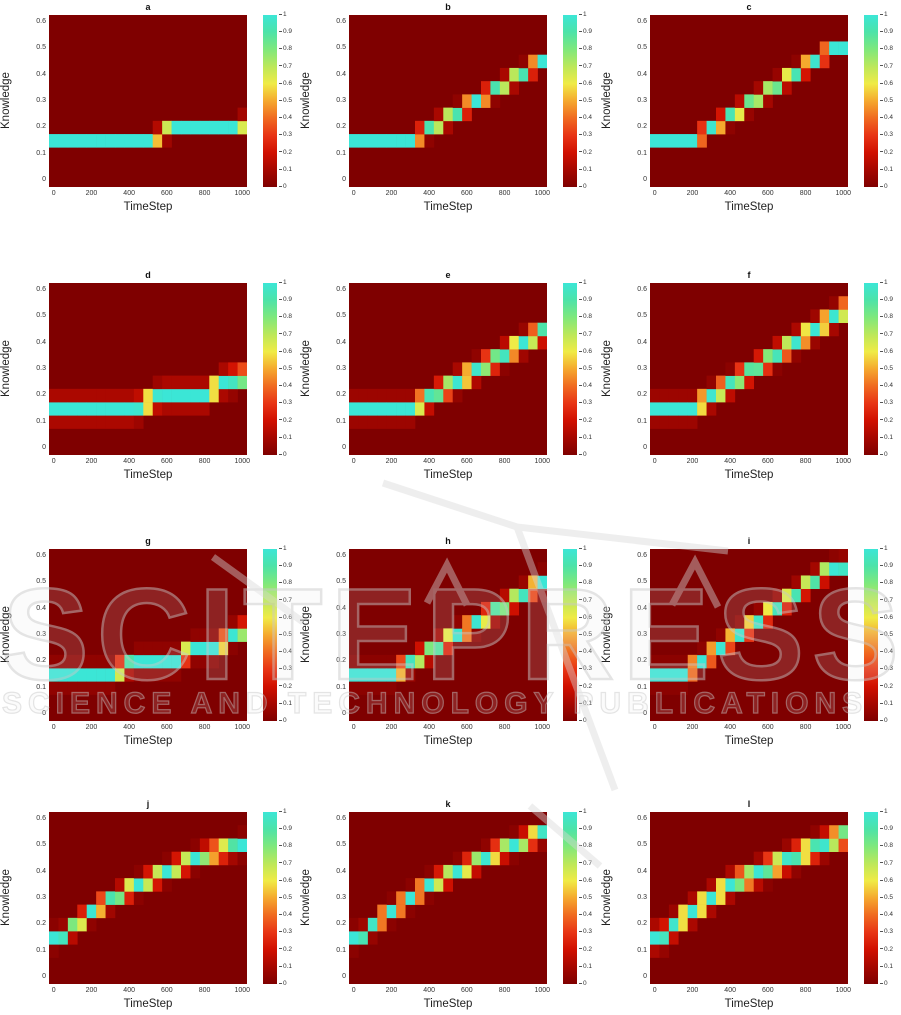  Describe the element at coordinates (448, 275) in the screenshot. I see `subplot-title: e` at that location.